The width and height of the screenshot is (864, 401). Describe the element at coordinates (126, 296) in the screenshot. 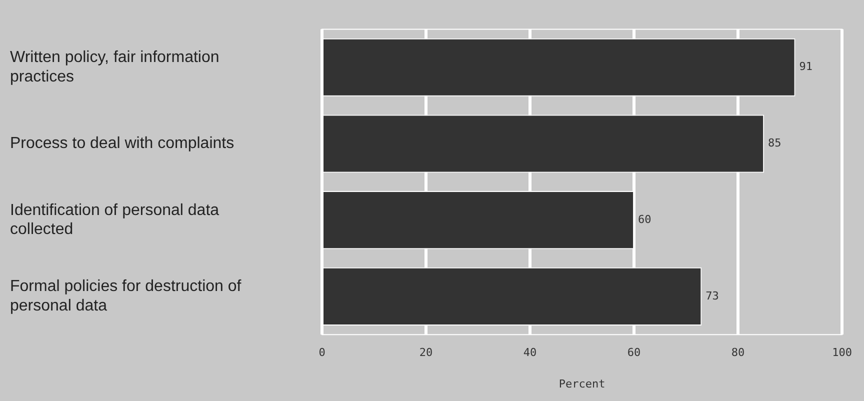

I see `y-tick-label: Formal policies for destruction of personal data` at that location.